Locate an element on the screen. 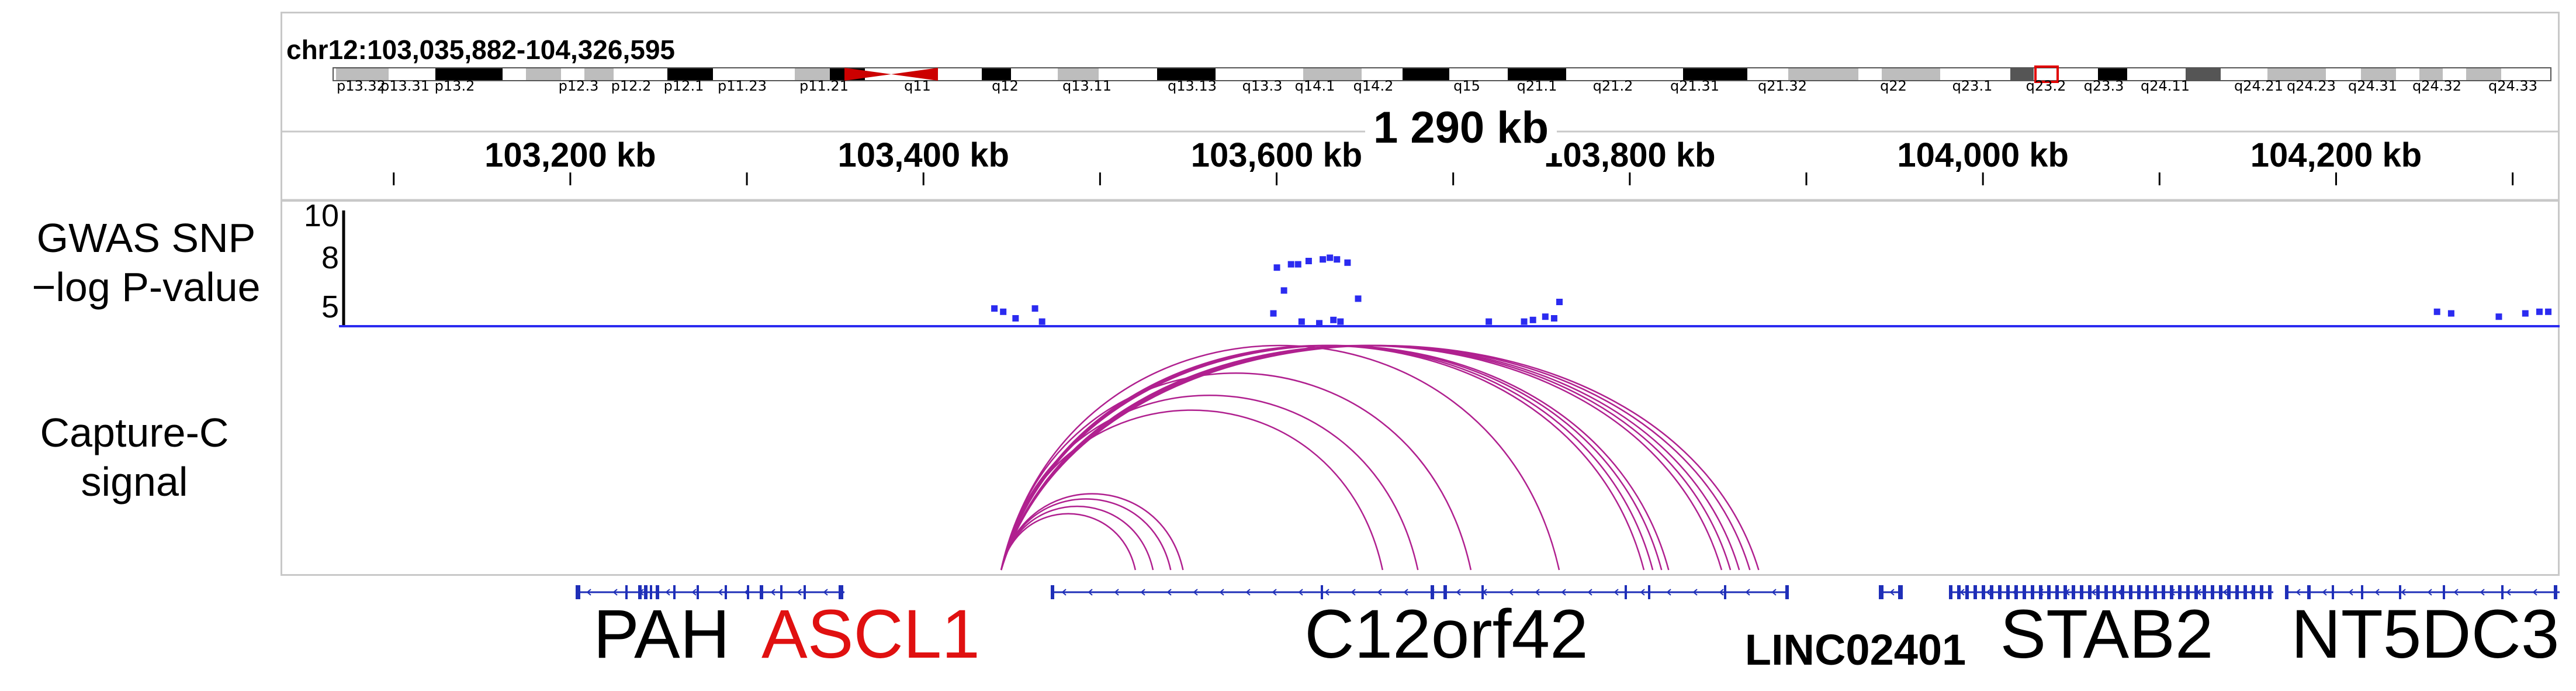 The height and width of the screenshot is (691, 2576). gene-track is located at coordinates (1420, 593).